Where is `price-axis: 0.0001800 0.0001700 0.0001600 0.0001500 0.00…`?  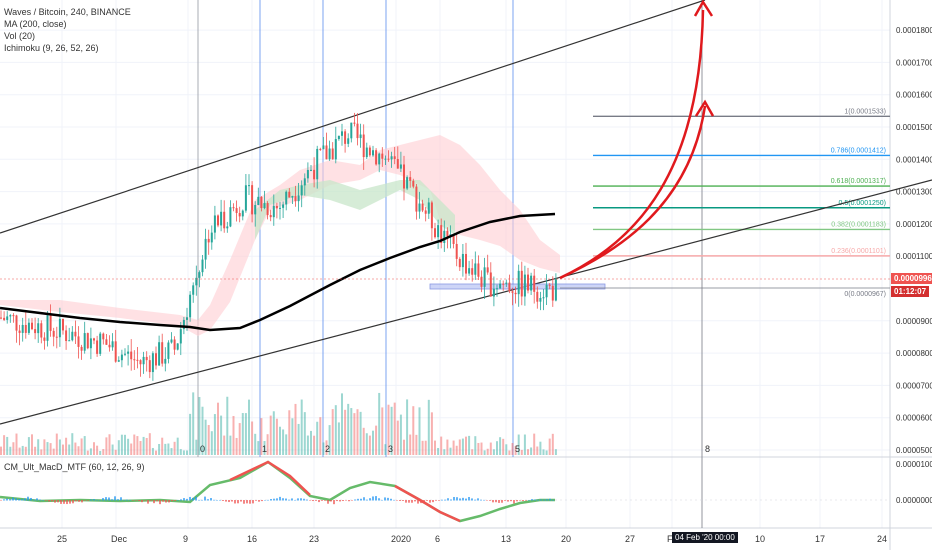
price-axis: 0.0001800 0.0001700 0.0001600 0.0001500 0.00… is located at coordinates (914, 240).